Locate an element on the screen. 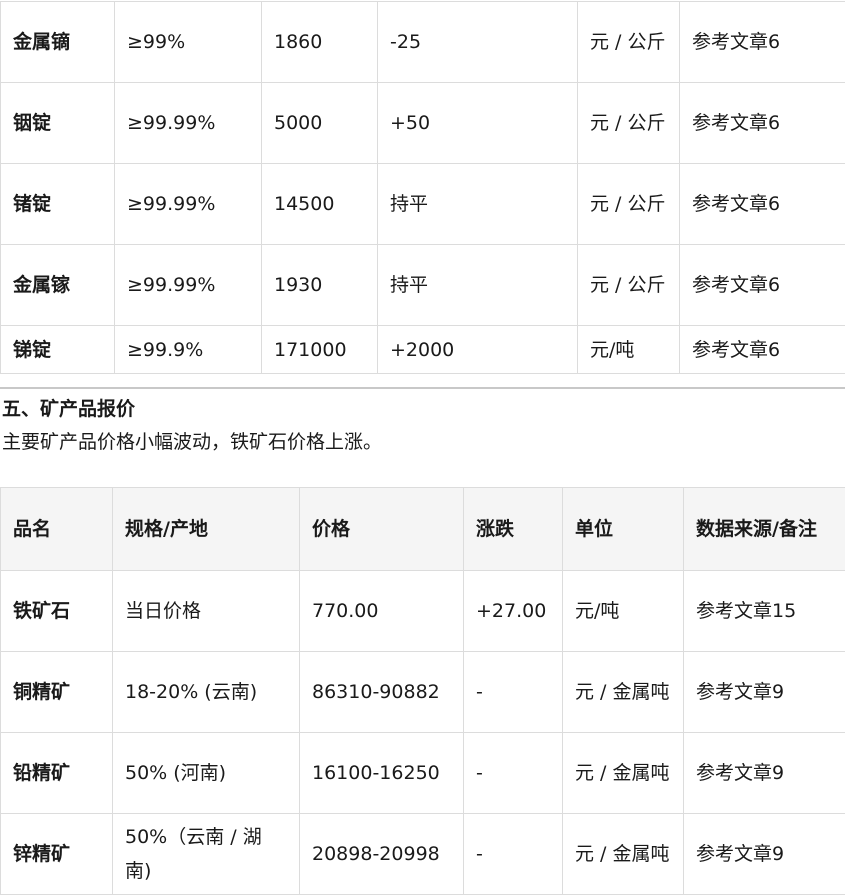 The height and width of the screenshot is (895, 845). section-heading: 五、矿产品报价 is located at coordinates (69, 409).